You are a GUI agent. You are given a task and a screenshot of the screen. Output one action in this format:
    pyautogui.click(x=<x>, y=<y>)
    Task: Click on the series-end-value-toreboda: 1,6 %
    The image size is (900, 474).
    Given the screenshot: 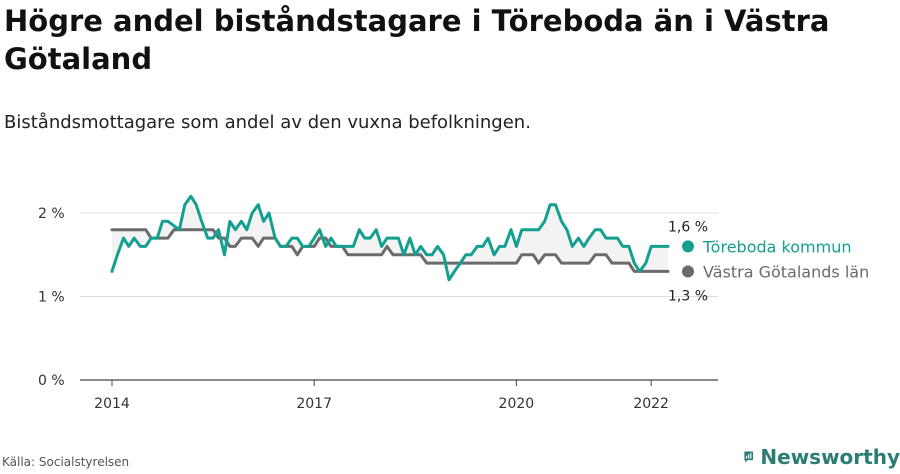 What is the action you would take?
    pyautogui.click(x=688, y=227)
    